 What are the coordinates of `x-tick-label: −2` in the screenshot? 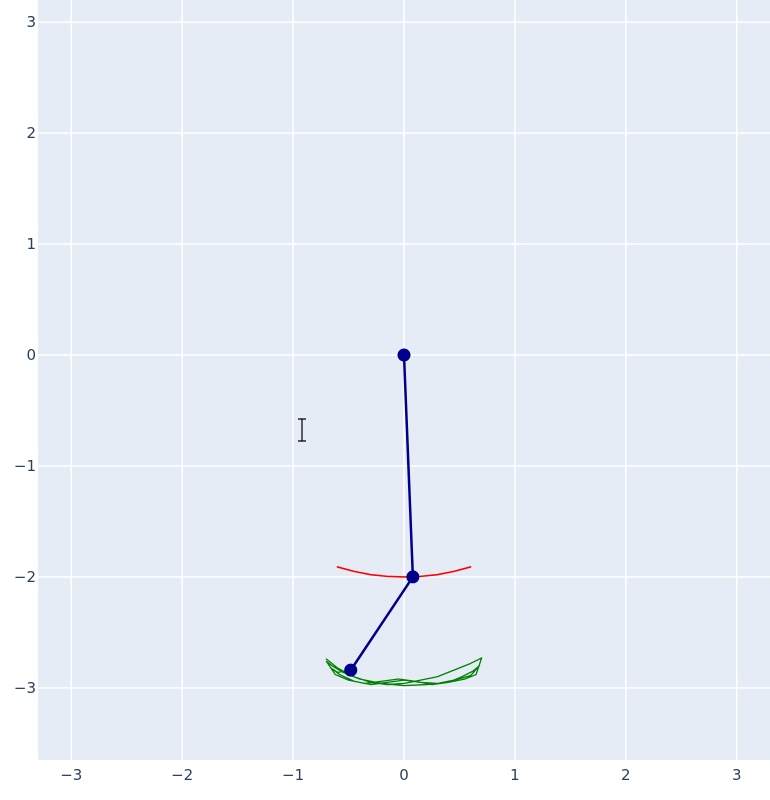 It's located at (182, 775).